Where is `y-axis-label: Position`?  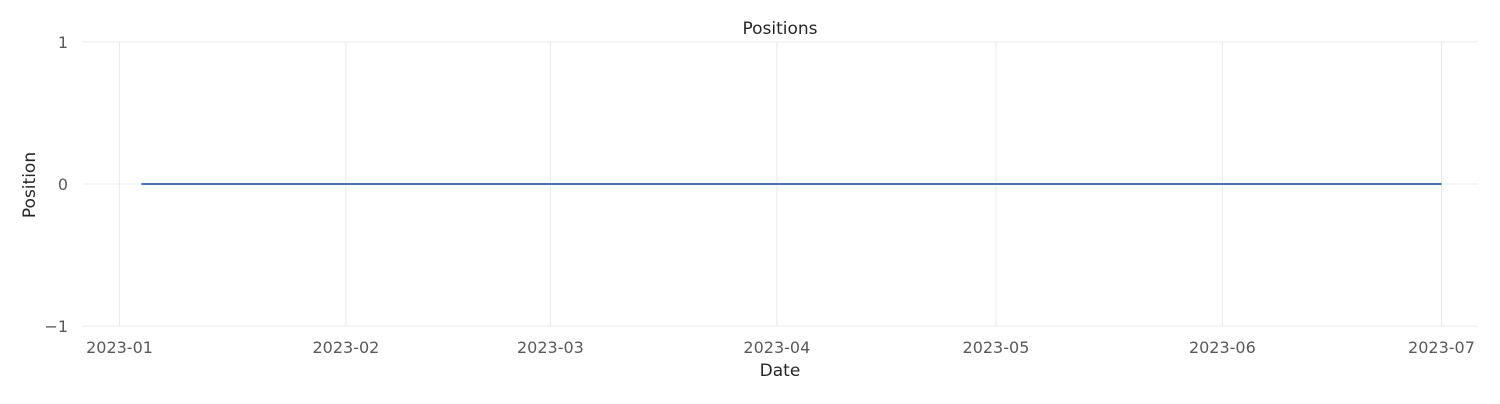
y-axis-label: Position is located at coordinates (30, 185).